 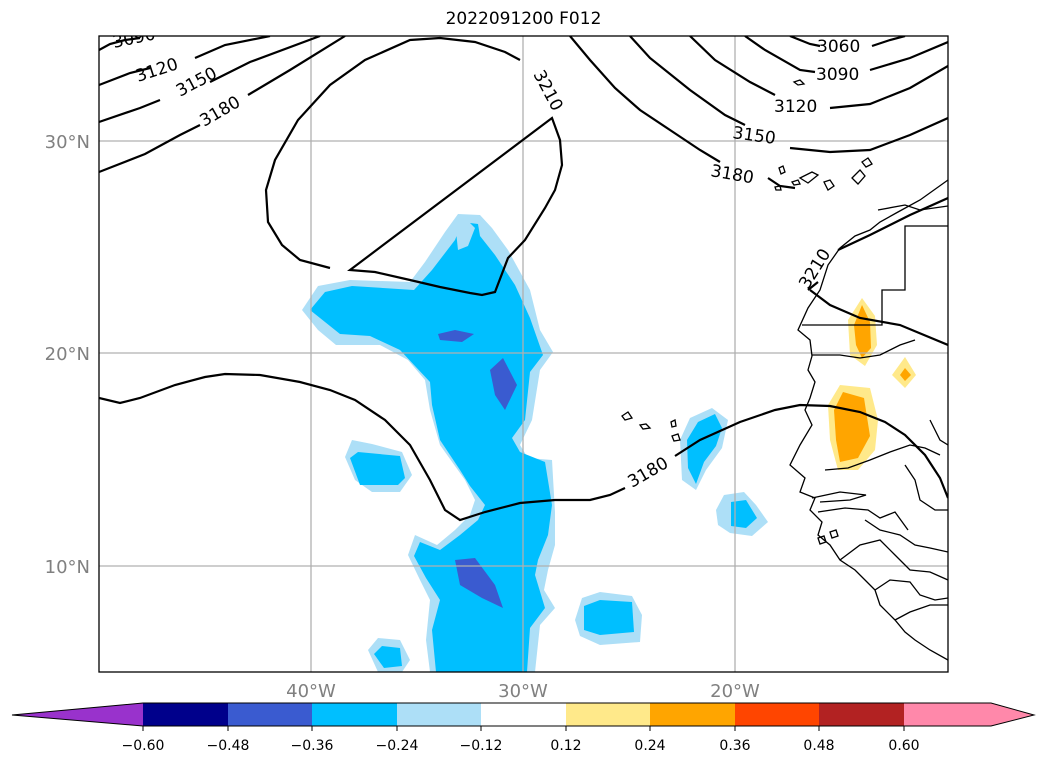 I want to click on colorbar-tick-label: −0.36, so click(x=312, y=746).